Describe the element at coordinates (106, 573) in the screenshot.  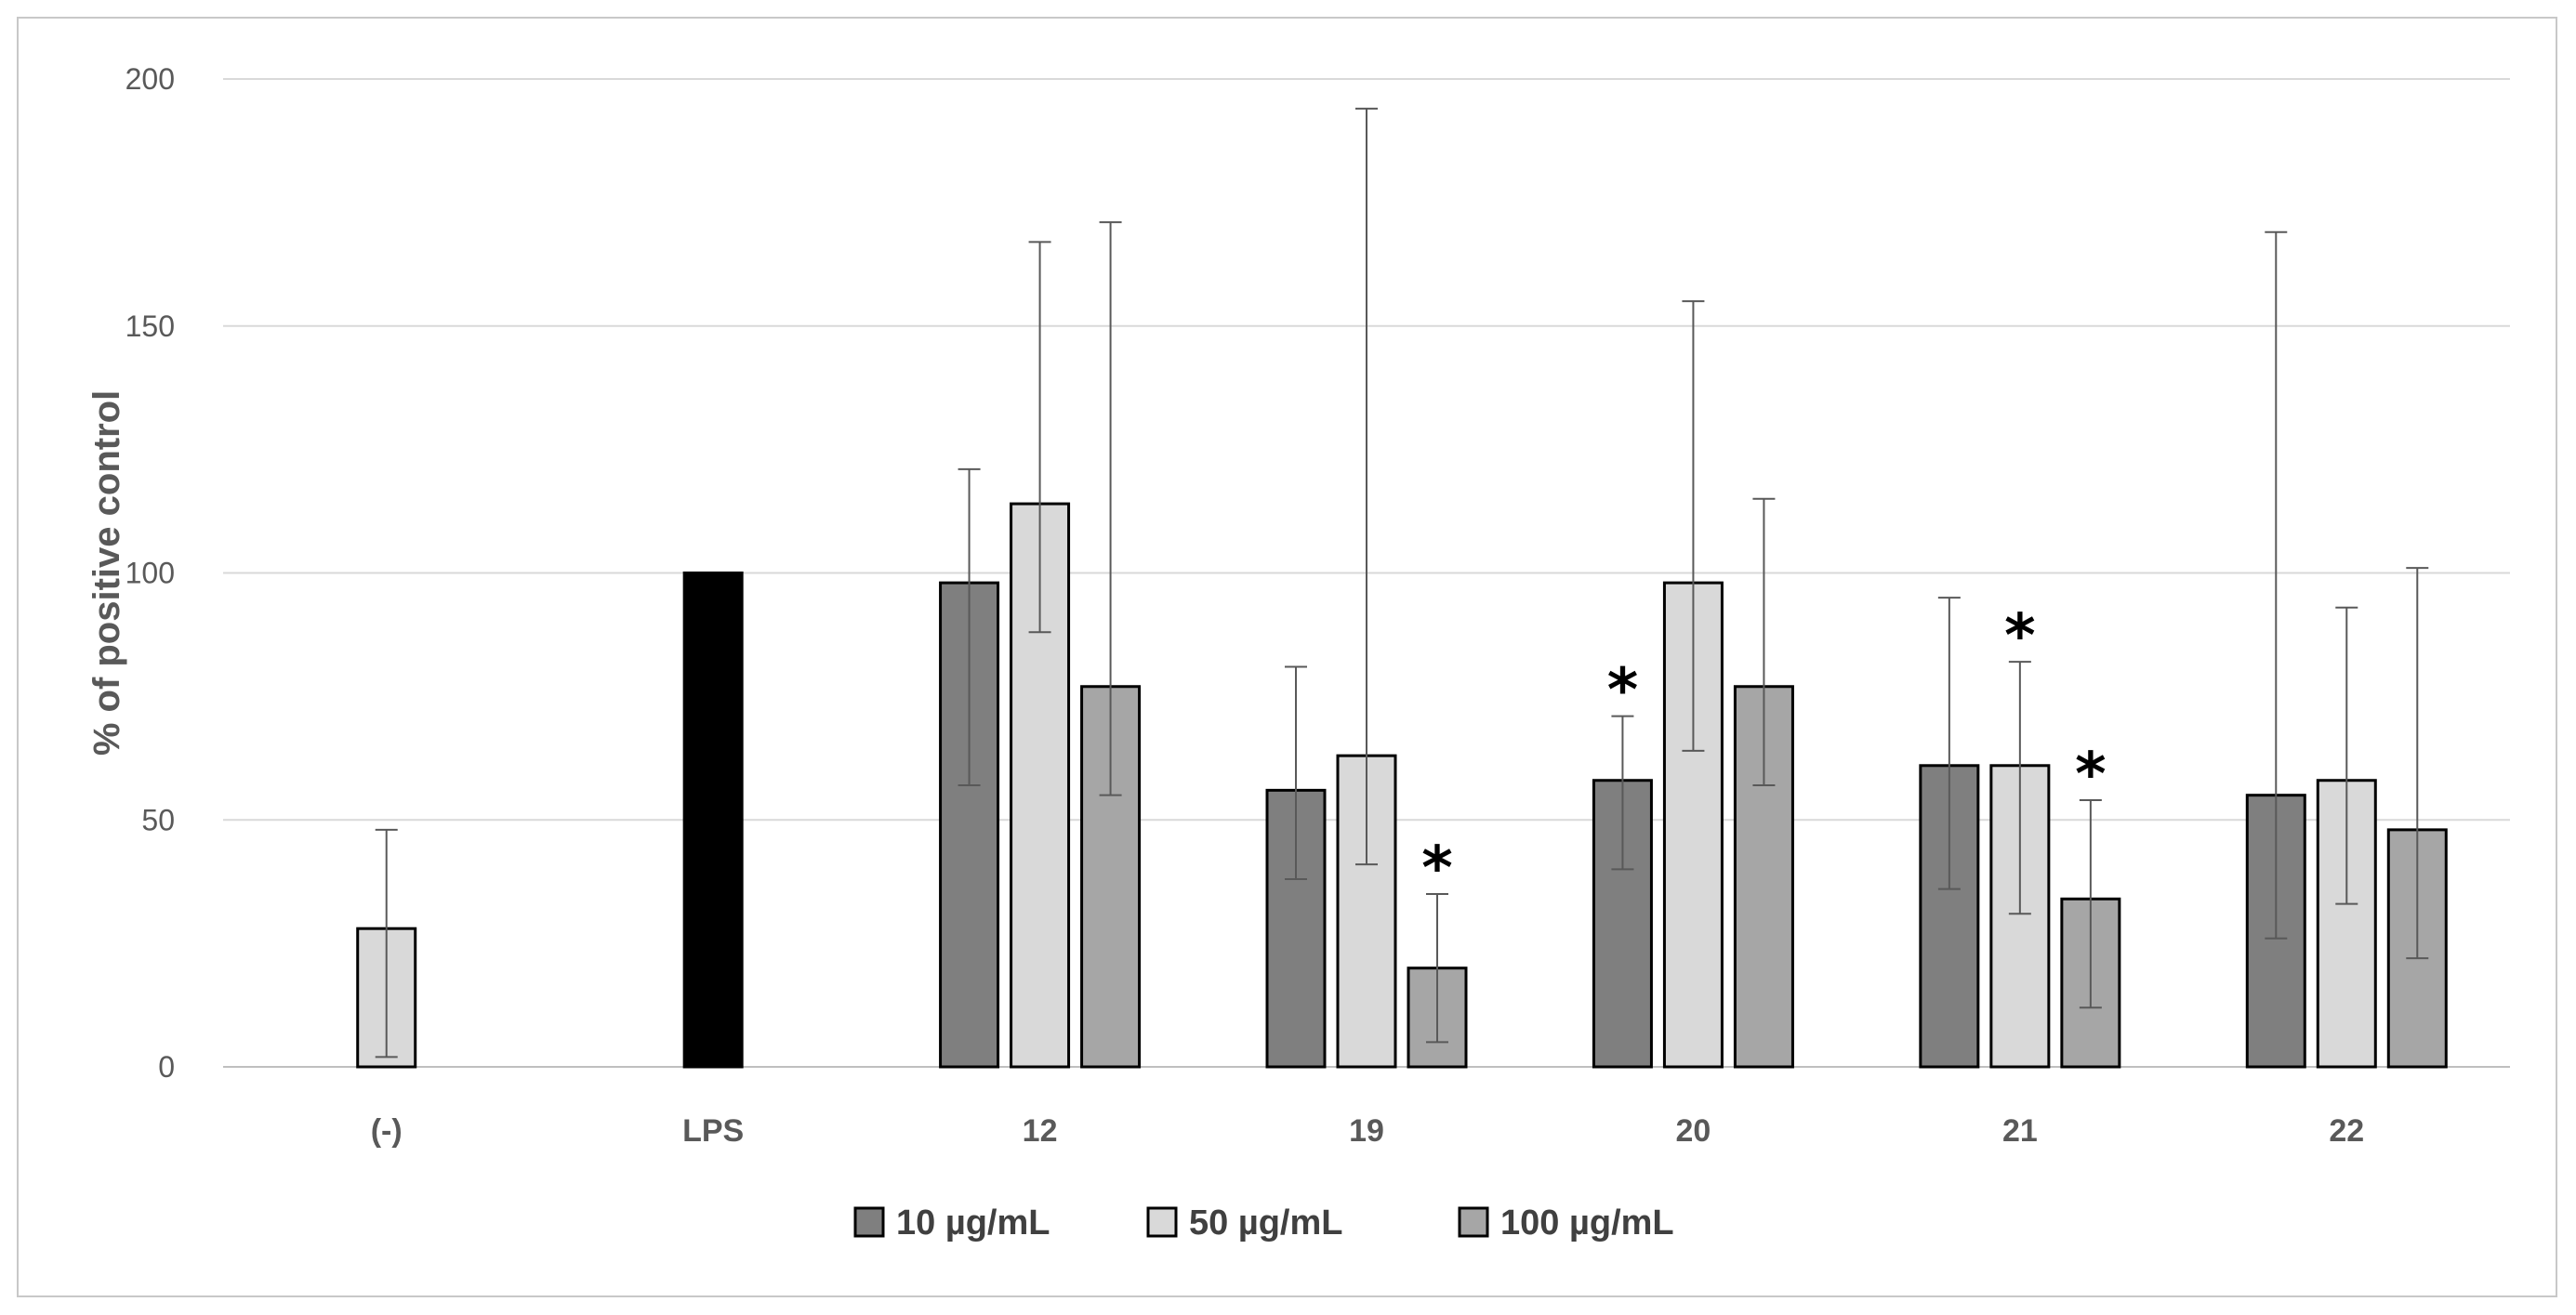
I see `y-axis-title: % of positive control` at that location.